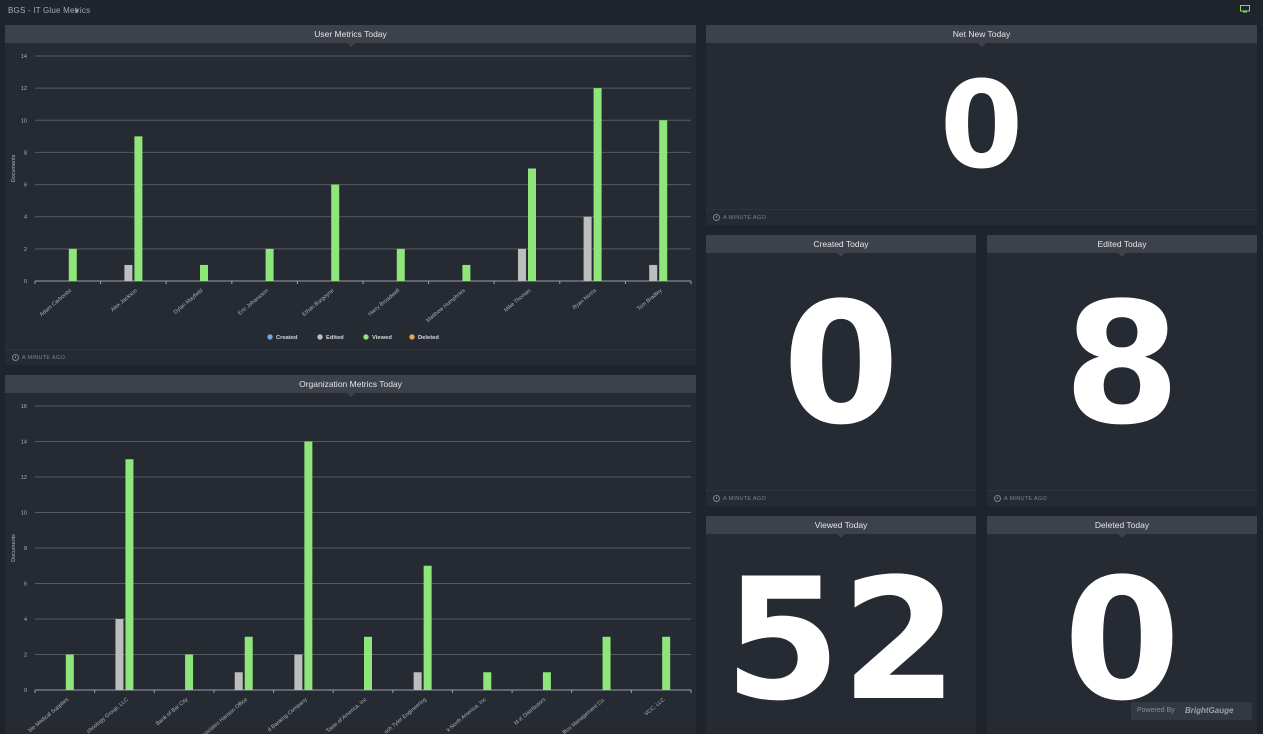 This screenshot has width=1263, height=734. What do you see at coordinates (288, 715) in the screenshot?
I see `x-tick-label: d Banking Company` at bounding box center [288, 715].